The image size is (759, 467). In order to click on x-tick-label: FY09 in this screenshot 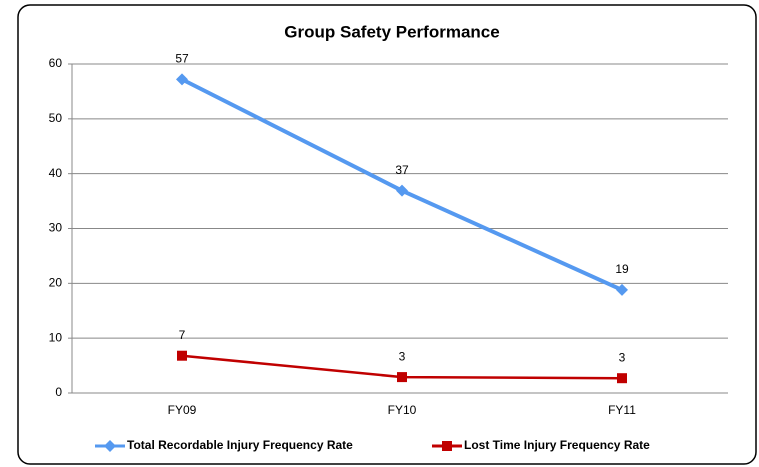, I will do `click(182, 410)`.